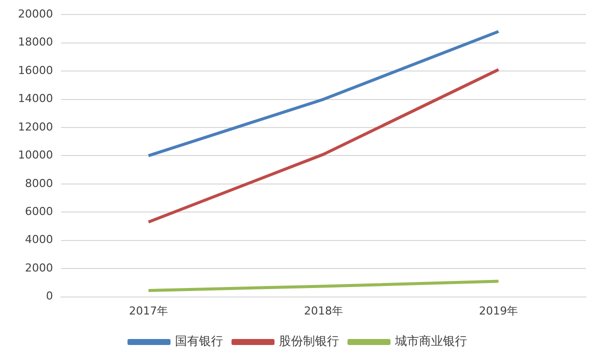 The height and width of the screenshot is (362, 602). I want to click on y-tick-label: 4000, so click(38, 239).